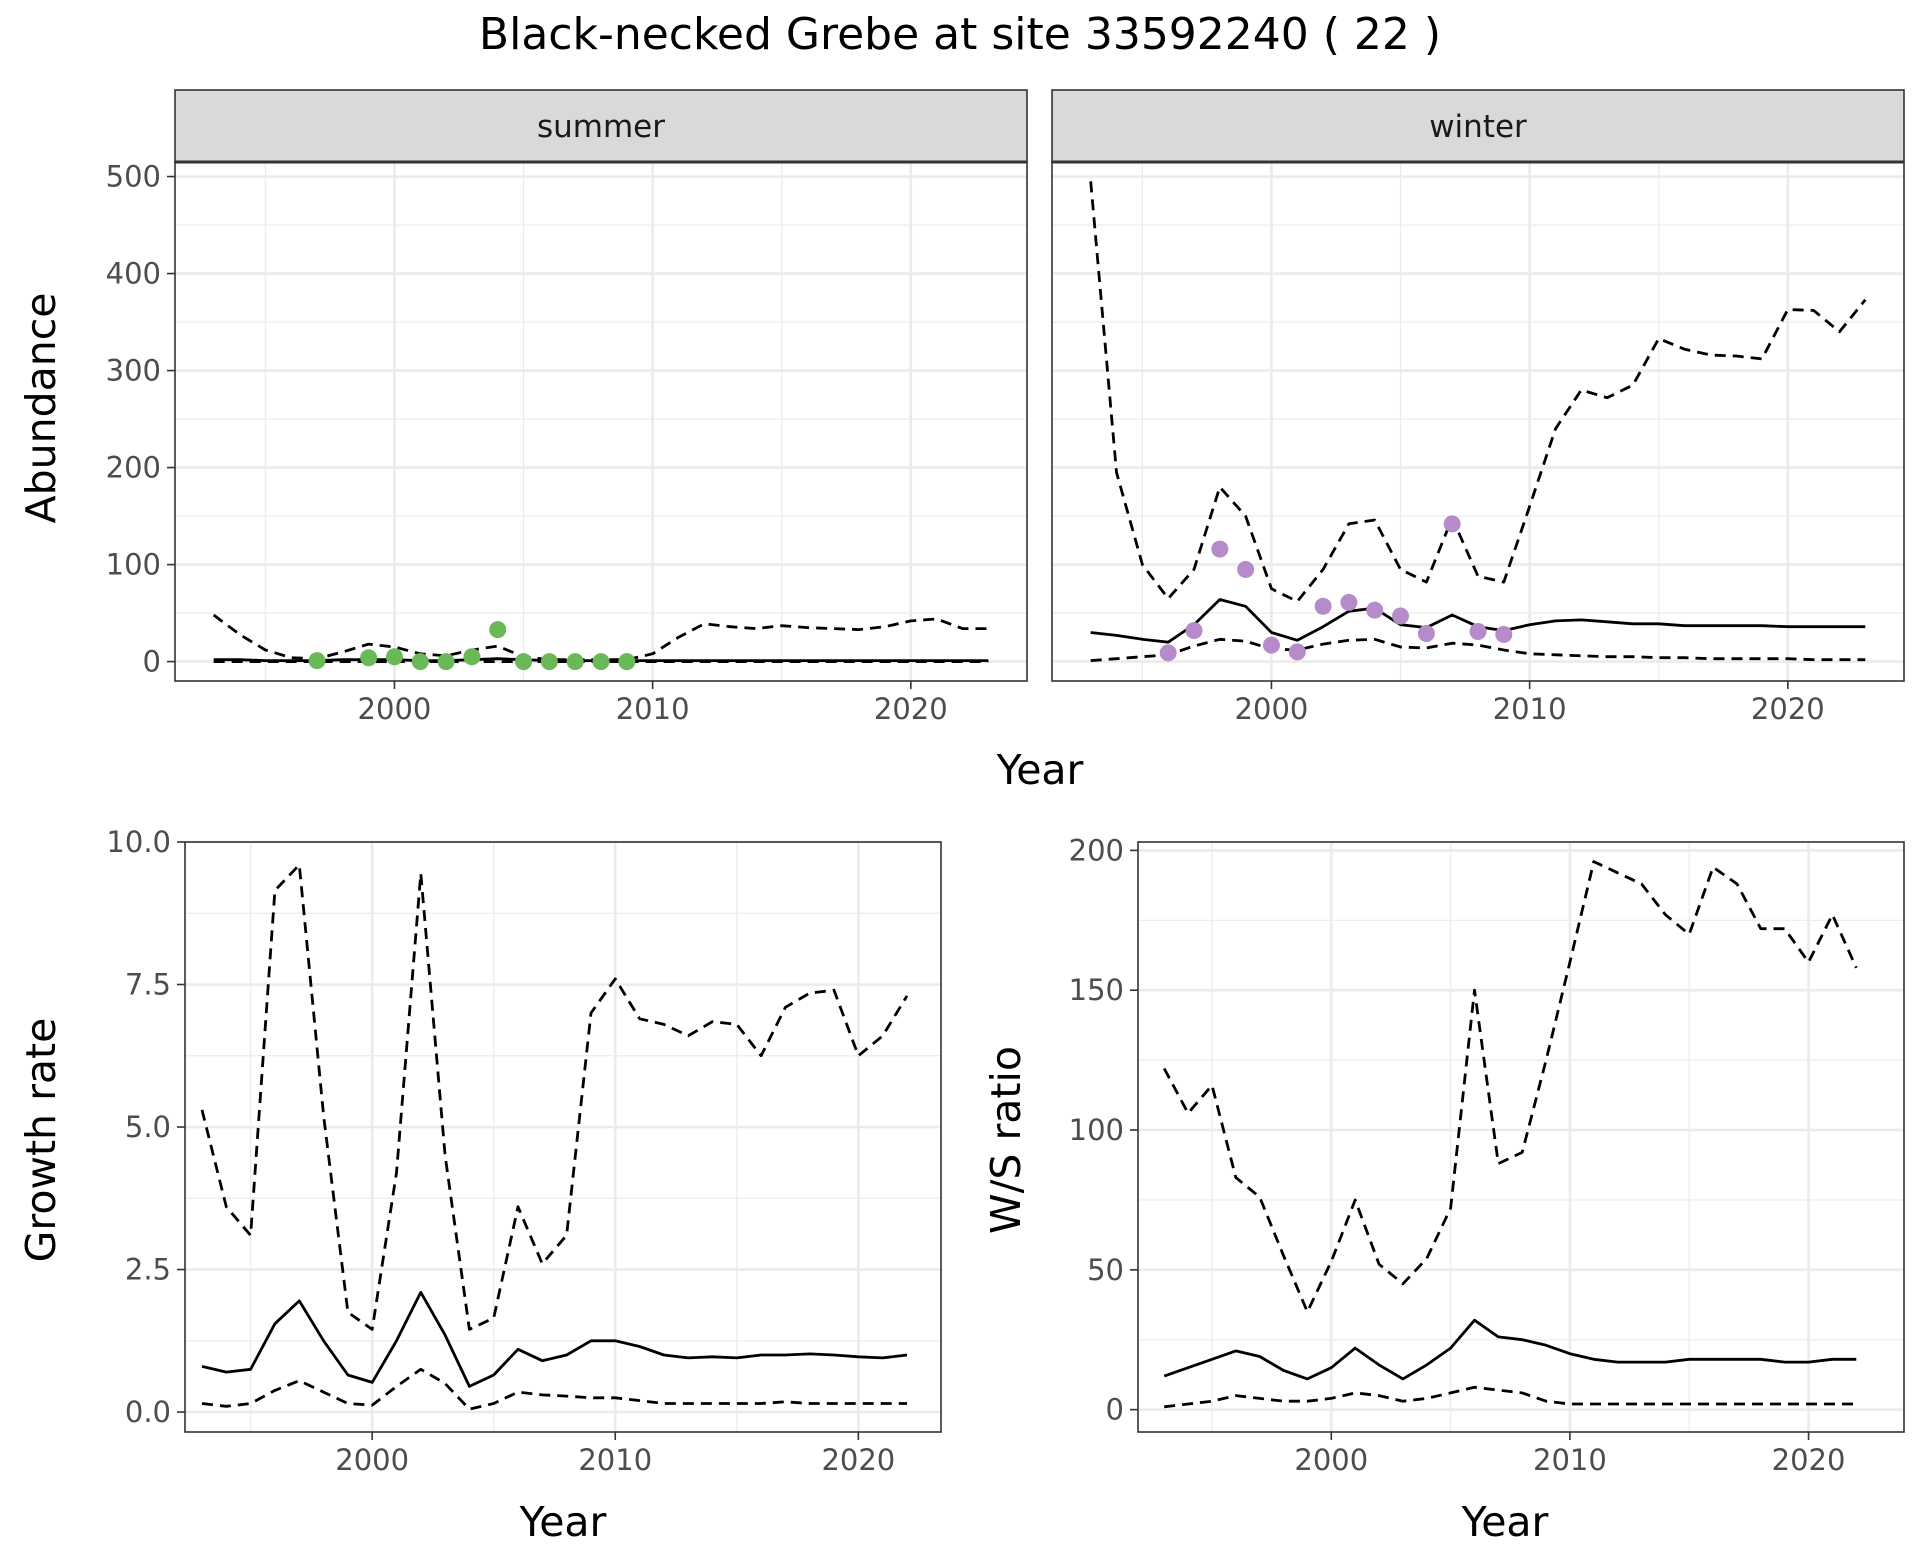  What do you see at coordinates (1105, 1270) in the screenshot?
I see `y-tick-label: 50` at bounding box center [1105, 1270].